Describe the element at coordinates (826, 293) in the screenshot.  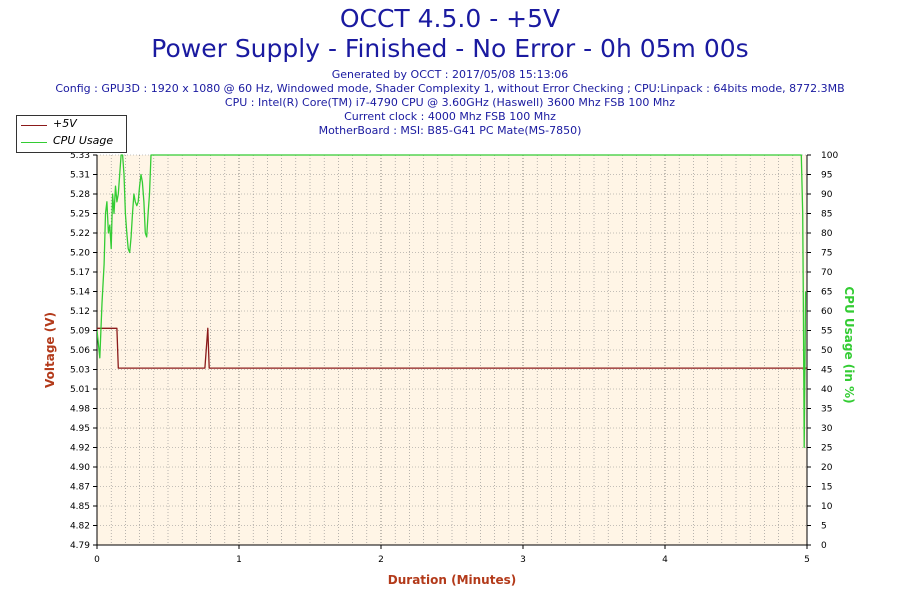
I see `tick-label-right: 65` at that location.